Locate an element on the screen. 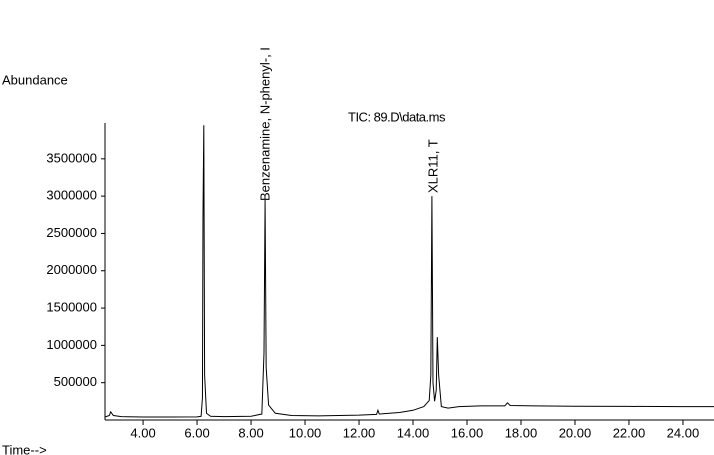 Image resolution: width=714 pixels, height=455 pixels. x-tick-label: 10.00 is located at coordinates (305, 432).